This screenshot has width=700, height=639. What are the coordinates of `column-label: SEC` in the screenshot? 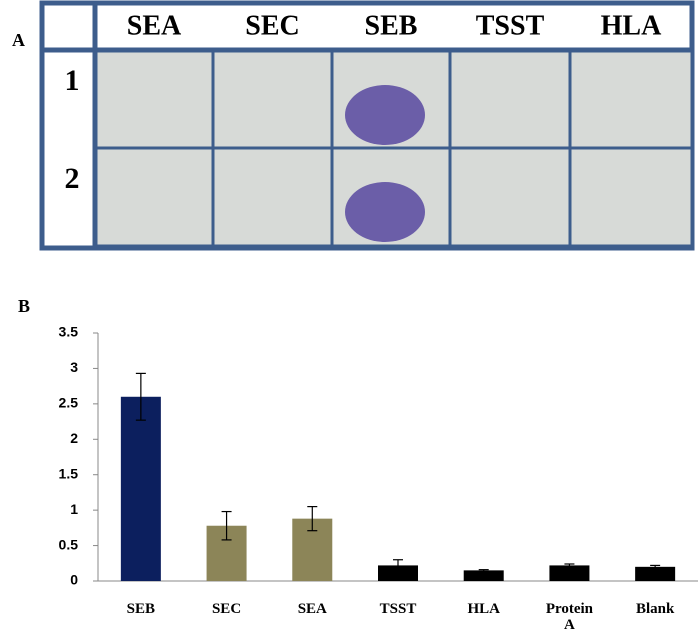 It's located at (272, 25).